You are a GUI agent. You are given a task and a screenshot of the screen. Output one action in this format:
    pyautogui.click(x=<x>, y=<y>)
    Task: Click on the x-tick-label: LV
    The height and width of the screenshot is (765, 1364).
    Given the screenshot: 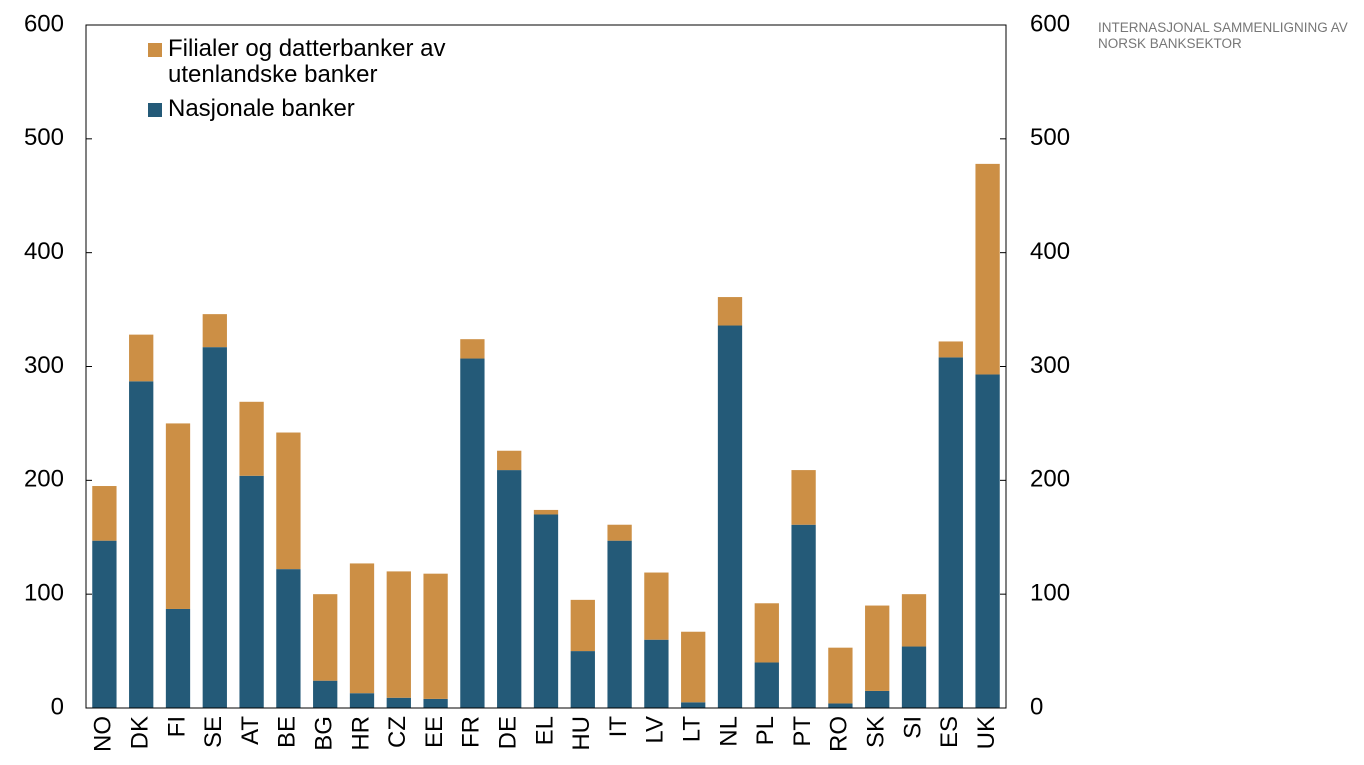 What is the action you would take?
    pyautogui.click(x=655, y=730)
    